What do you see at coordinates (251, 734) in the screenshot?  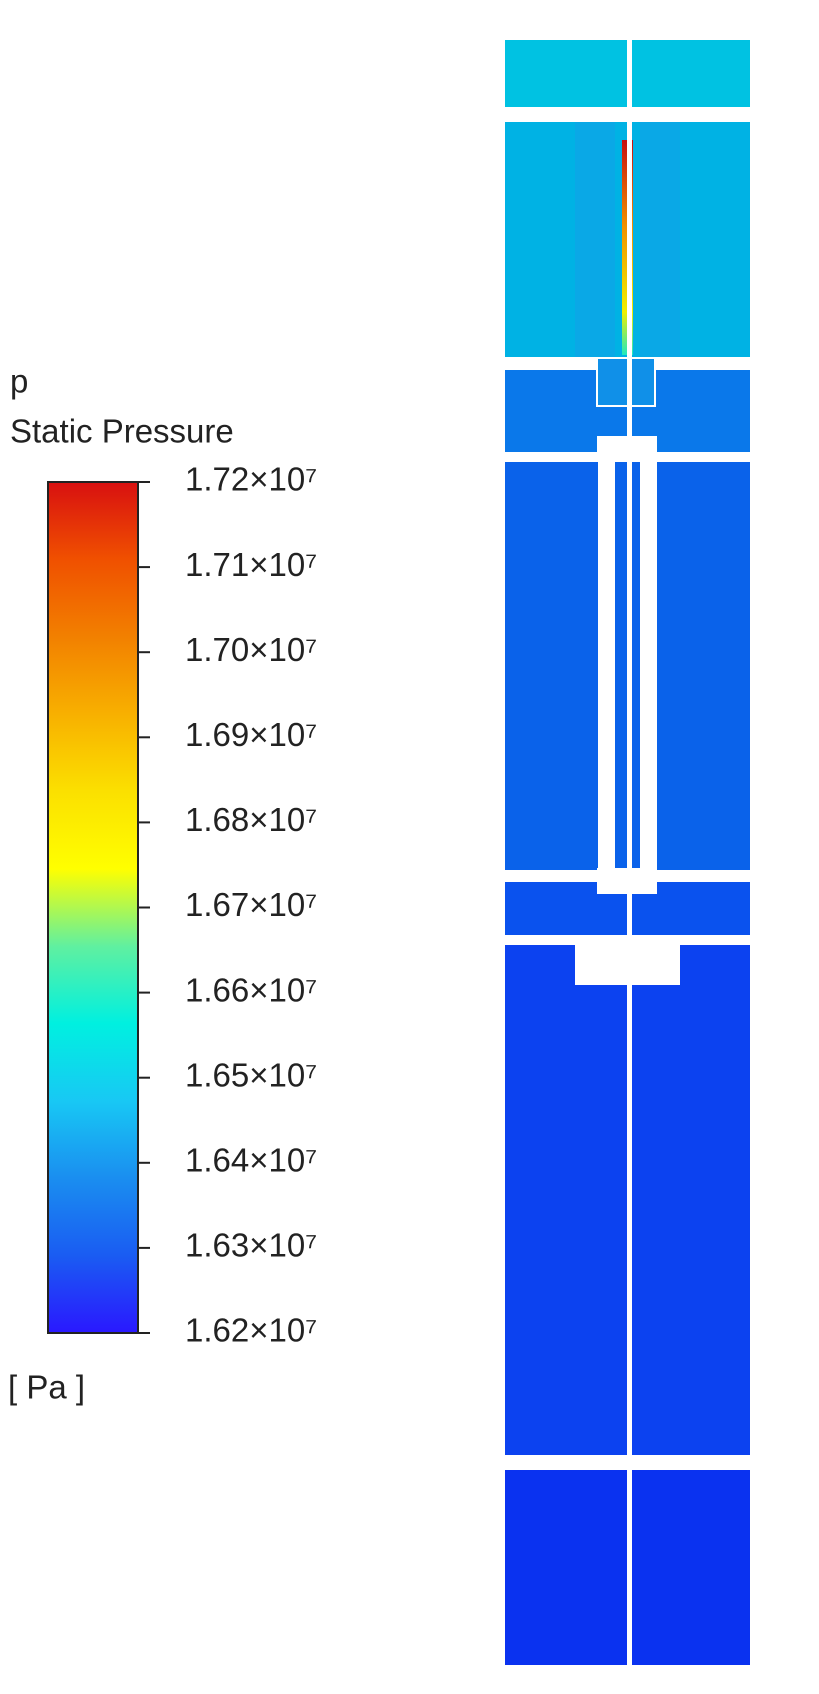 I see `tick-label: 1.69×10⁷` at bounding box center [251, 734].